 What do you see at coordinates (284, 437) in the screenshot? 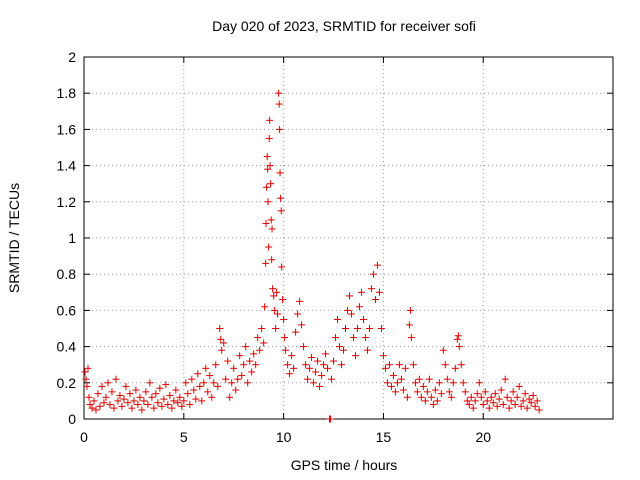
I see `x-tick-label: 10` at bounding box center [284, 437].